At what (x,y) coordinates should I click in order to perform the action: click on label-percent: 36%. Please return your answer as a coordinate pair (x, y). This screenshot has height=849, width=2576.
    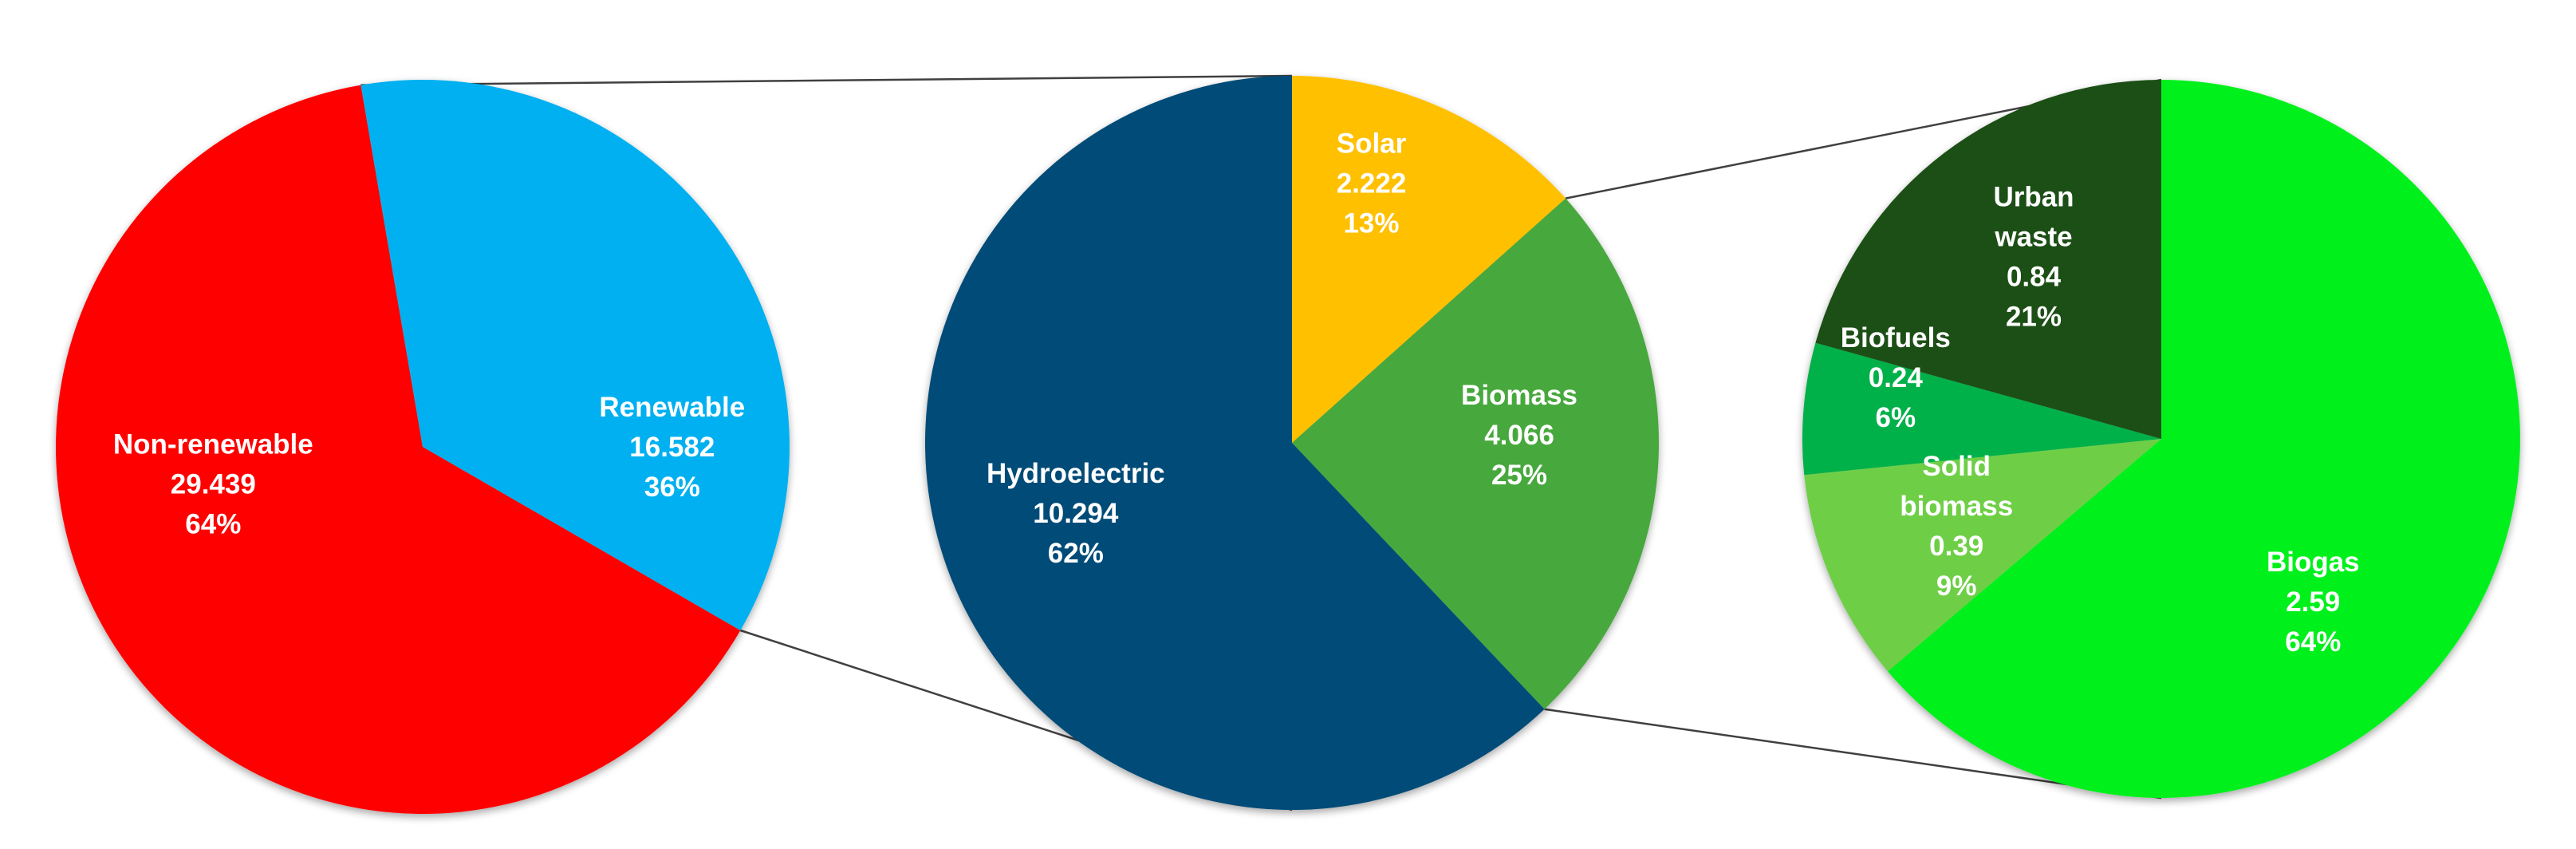
    Looking at the image, I should click on (672, 488).